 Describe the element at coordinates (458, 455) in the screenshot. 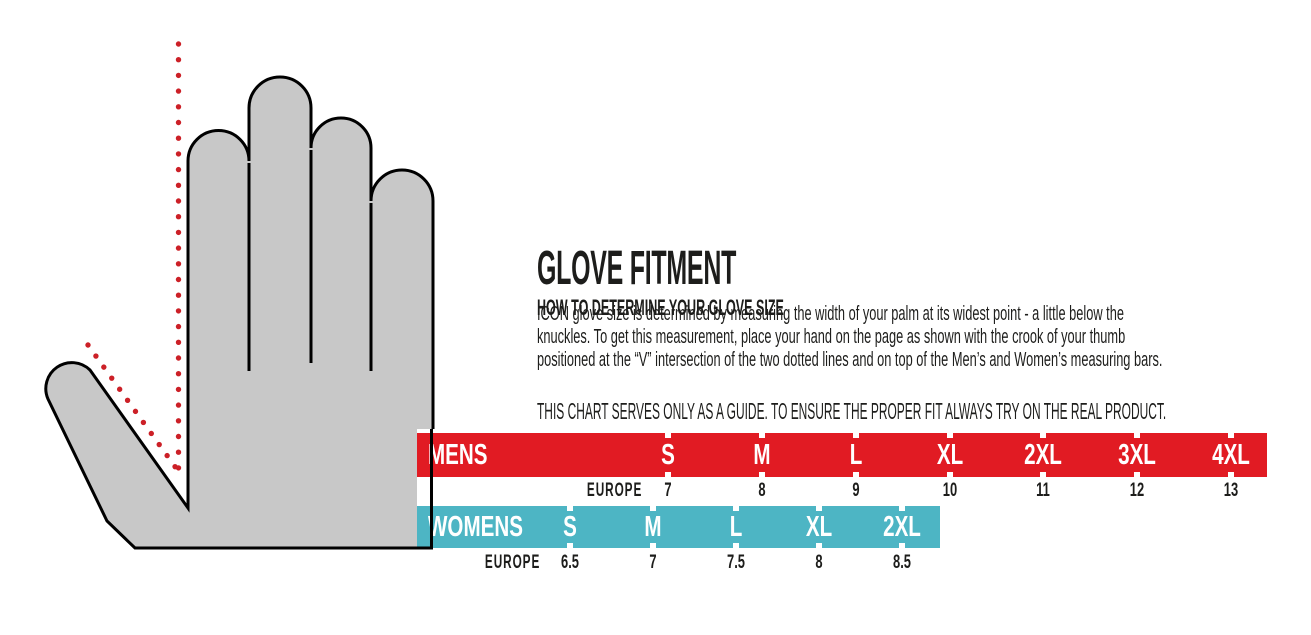

I see `mens-bar-label: MENS` at that location.